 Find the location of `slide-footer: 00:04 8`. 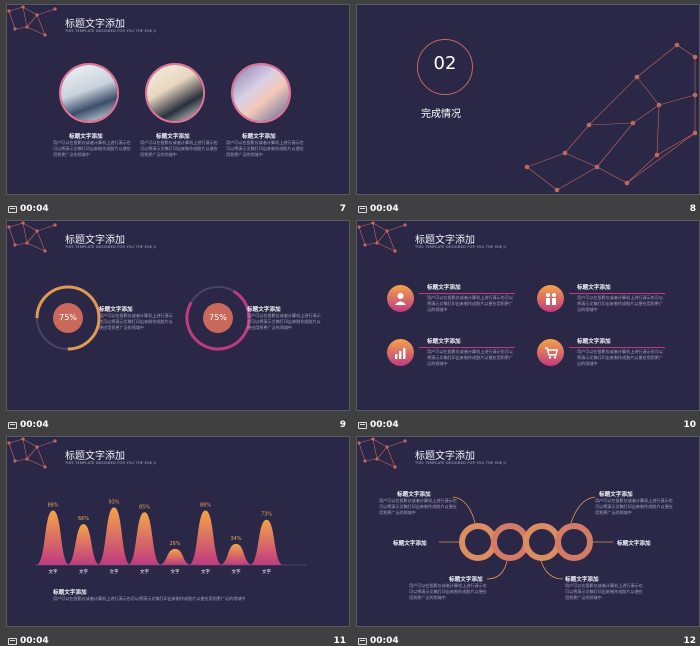

slide-footer: 00:04 8 is located at coordinates (528, 206).